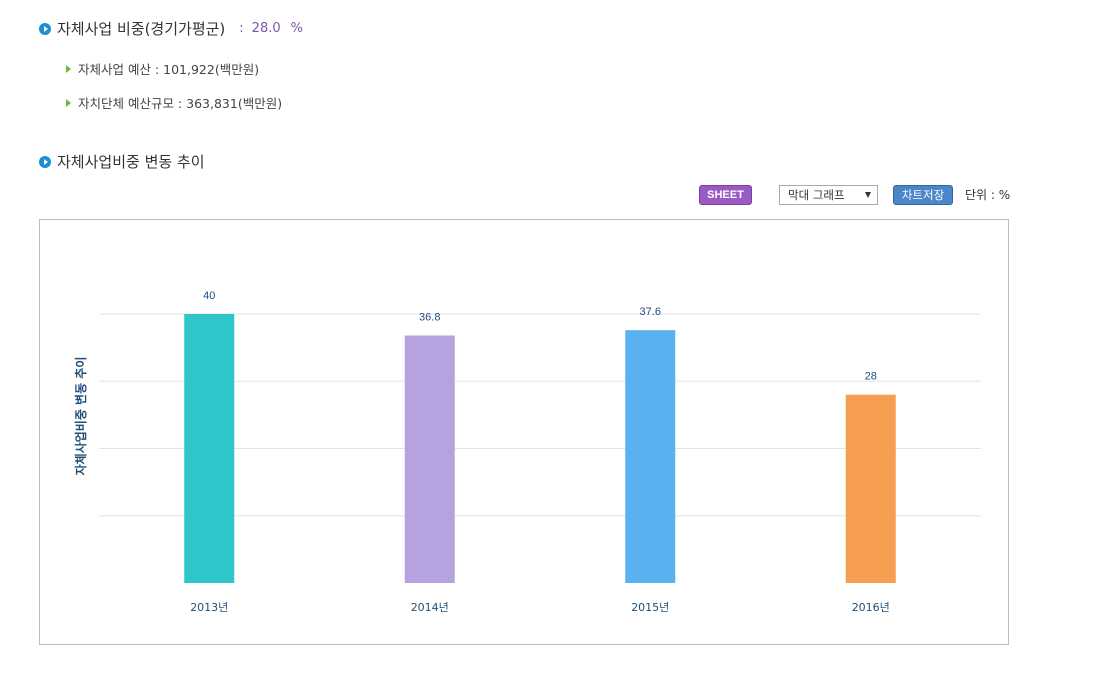  Describe the element at coordinates (871, 377) in the screenshot. I see `data-label: 28` at that location.